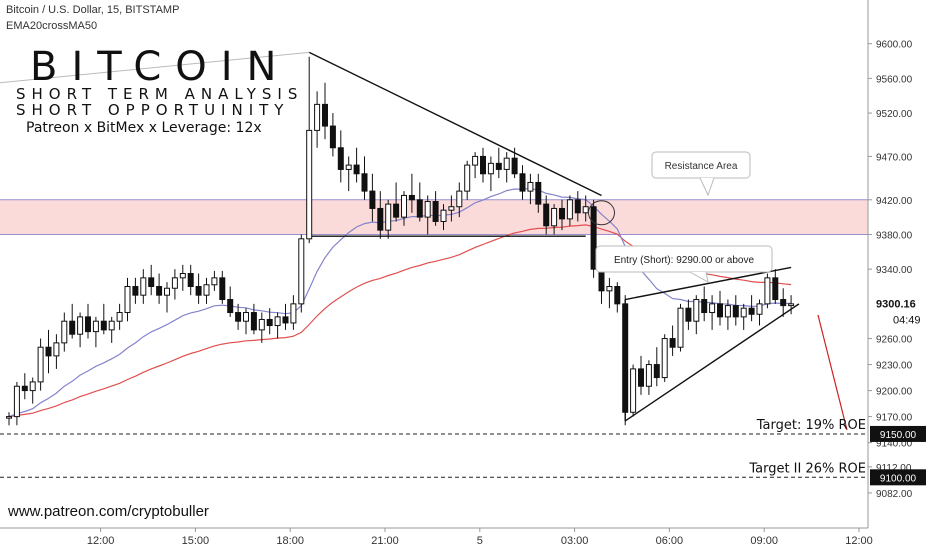 The width and height of the screenshot is (932, 555). What do you see at coordinates (684, 259) in the screenshot?
I see `entry-callout-box` at bounding box center [684, 259].